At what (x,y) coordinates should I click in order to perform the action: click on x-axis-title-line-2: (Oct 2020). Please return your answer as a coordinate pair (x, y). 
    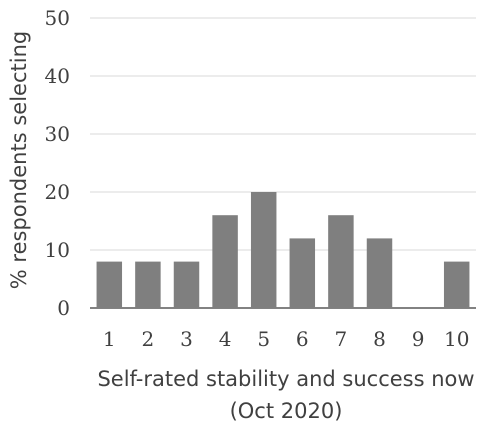
    Looking at the image, I should click on (286, 411).